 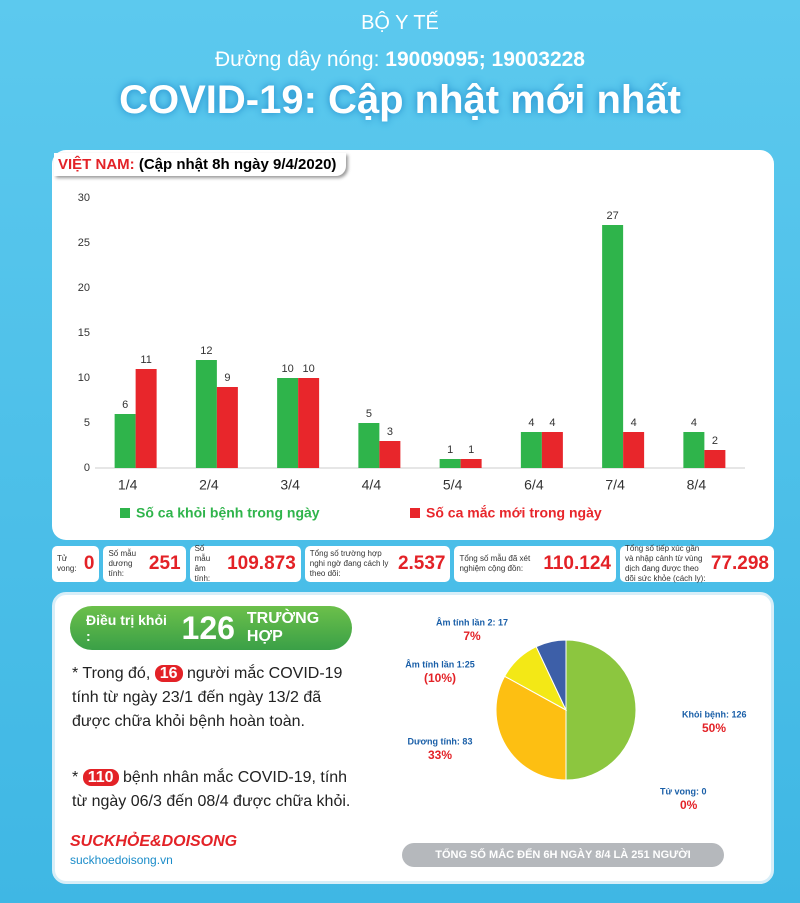 What do you see at coordinates (440, 678) in the screenshot?
I see `slice-value: (10%)` at bounding box center [440, 678].